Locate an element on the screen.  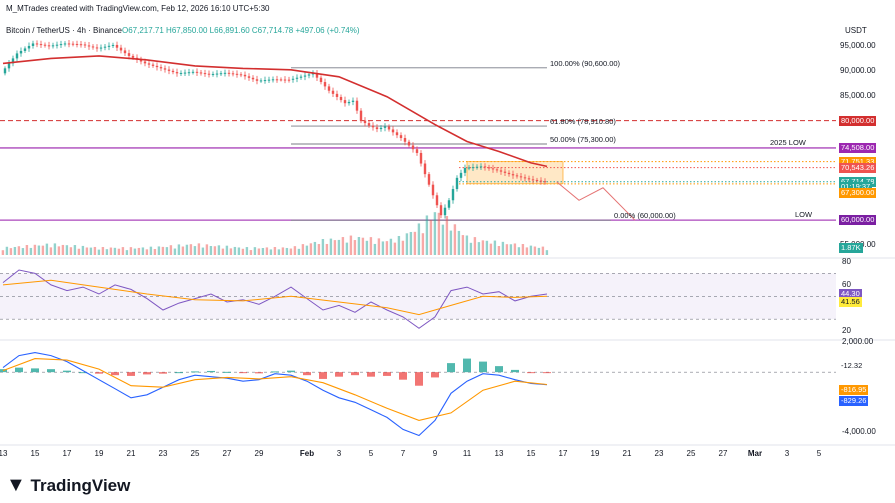
fib-label: 61.80% (78,910.80) is located at coordinates (583, 122).